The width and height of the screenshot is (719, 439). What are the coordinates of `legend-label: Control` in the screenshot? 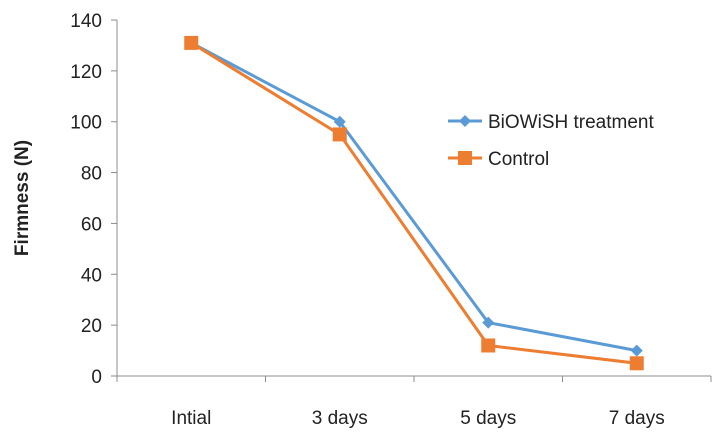 It's located at (518, 159).